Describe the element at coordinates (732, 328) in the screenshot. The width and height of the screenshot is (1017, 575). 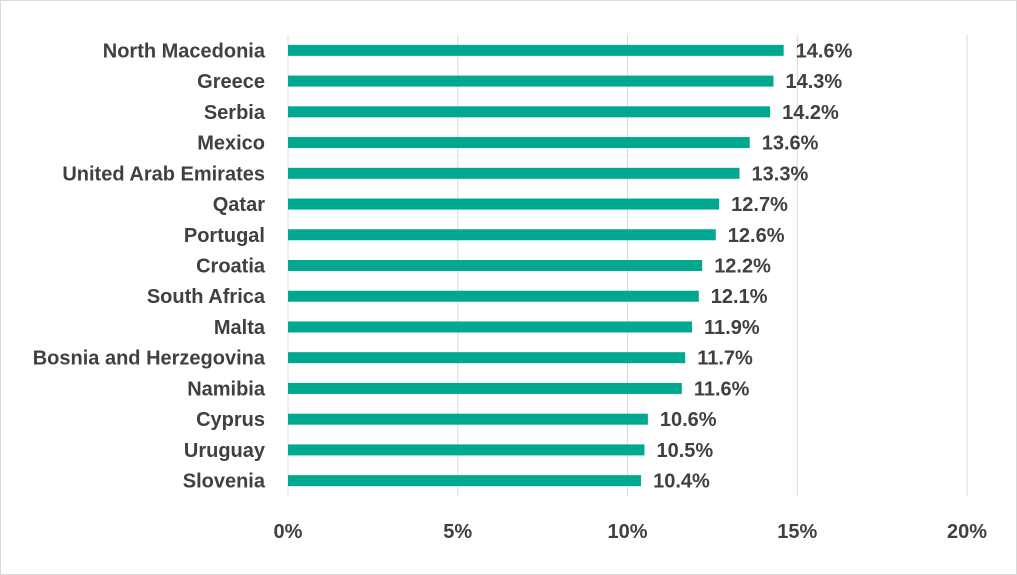
I see `value-label: 11.9%` at that location.